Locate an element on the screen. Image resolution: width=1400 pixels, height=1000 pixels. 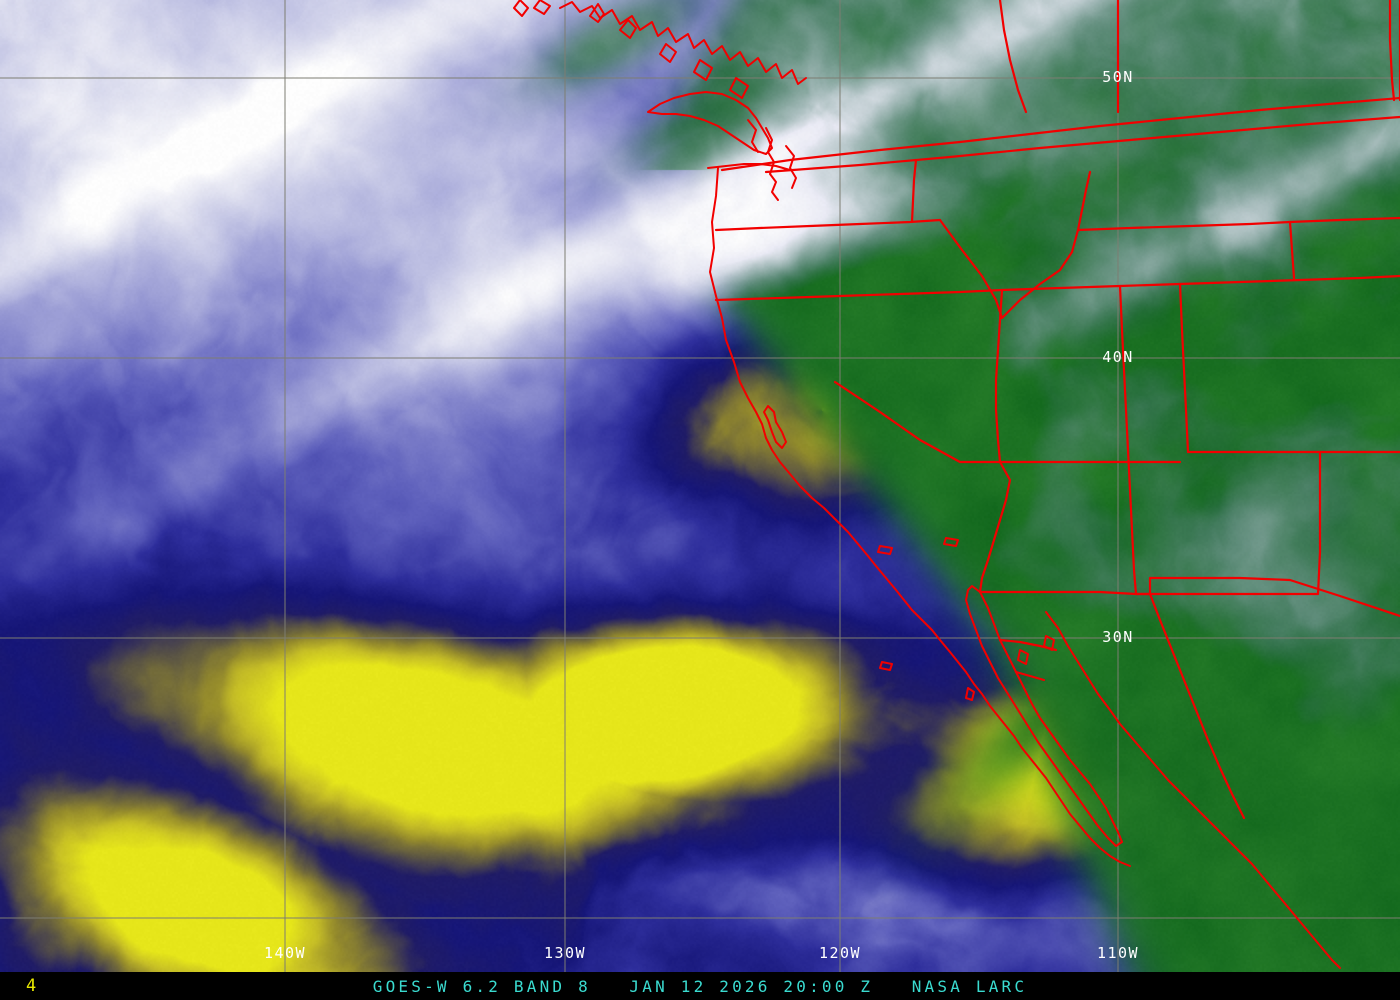
frame-number: 4 is located at coordinates (32, 986).